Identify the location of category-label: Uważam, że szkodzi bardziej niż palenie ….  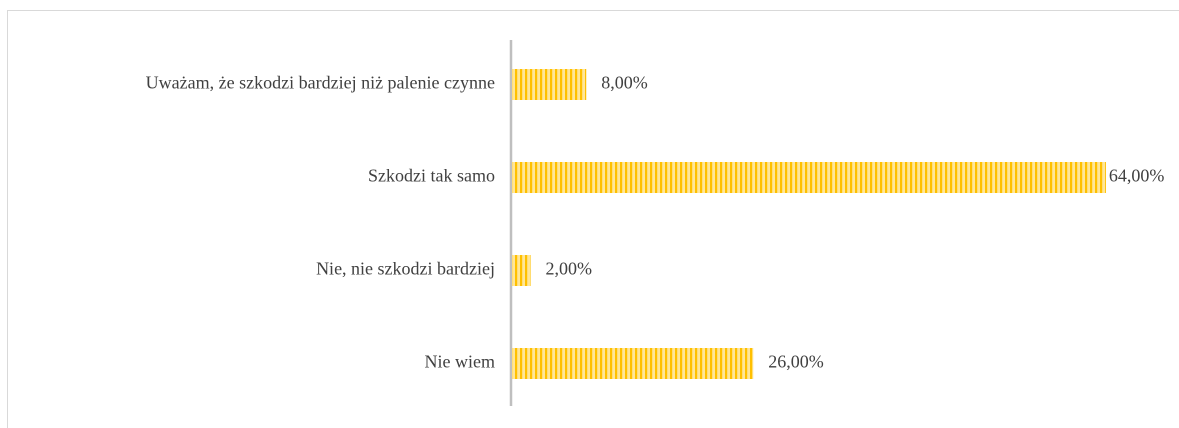
(320, 83).